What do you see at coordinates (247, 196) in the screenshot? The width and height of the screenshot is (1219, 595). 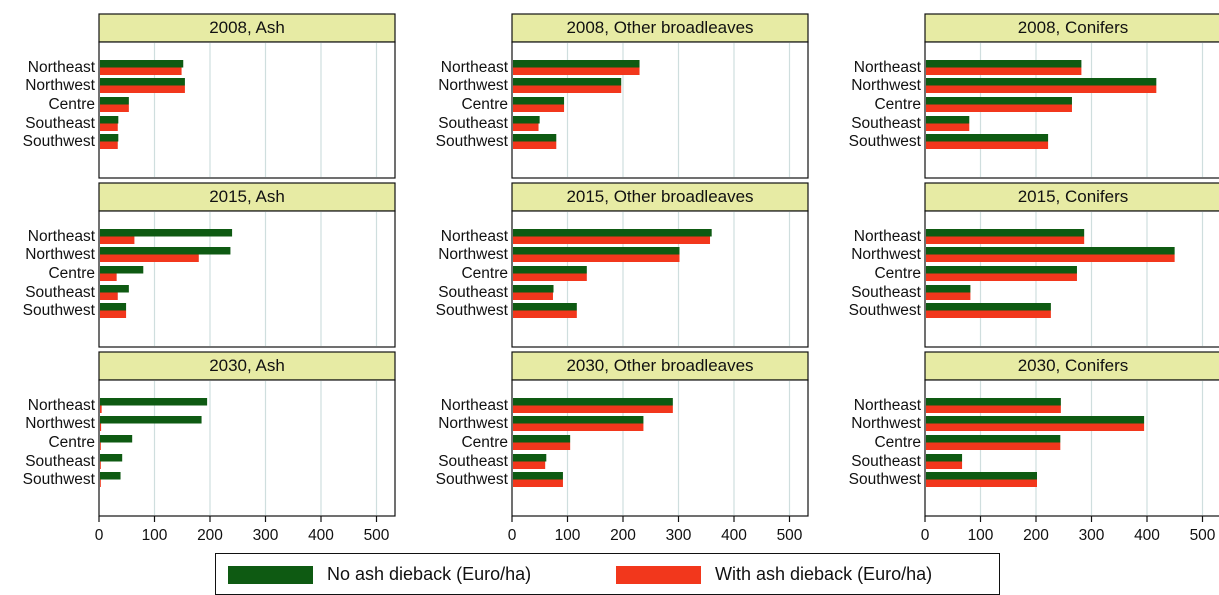 I see `panel-title: 2015, Ash` at bounding box center [247, 196].